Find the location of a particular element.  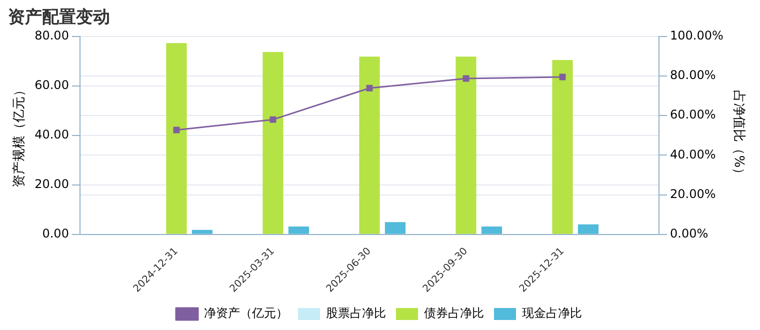

y-tick-label: 40.00 is located at coordinates (51, 135).